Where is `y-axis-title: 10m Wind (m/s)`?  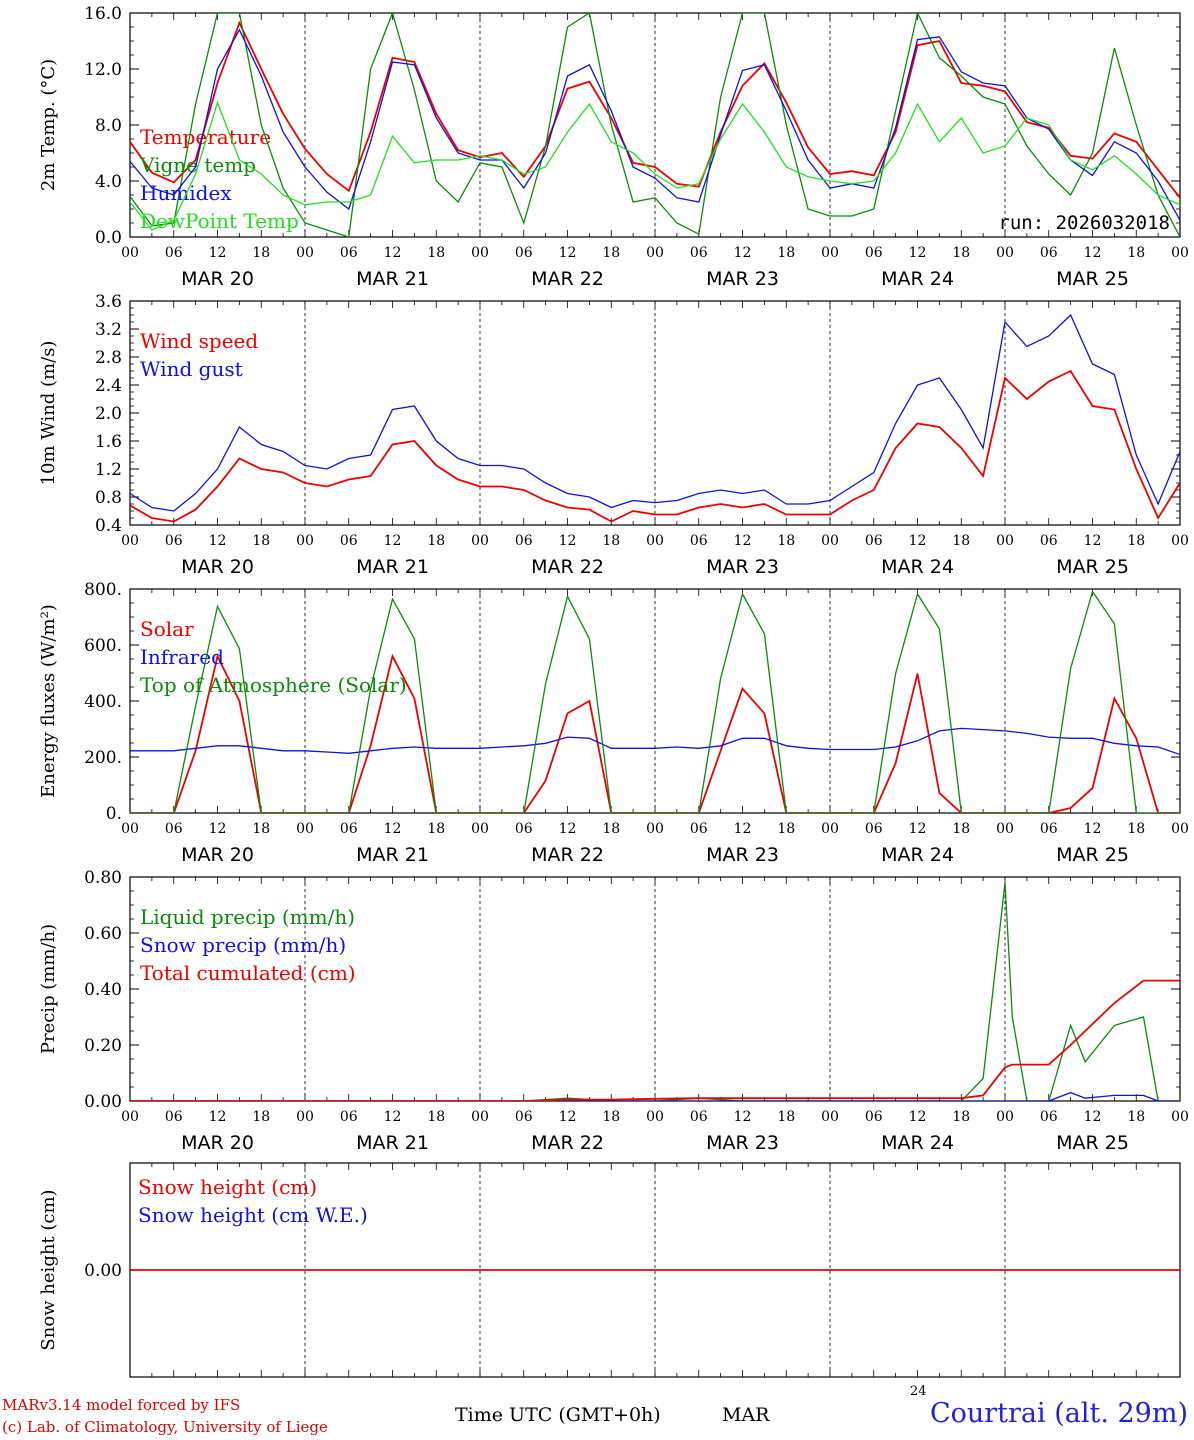 y-axis-title: 10m Wind (m/s) is located at coordinates (48, 413).